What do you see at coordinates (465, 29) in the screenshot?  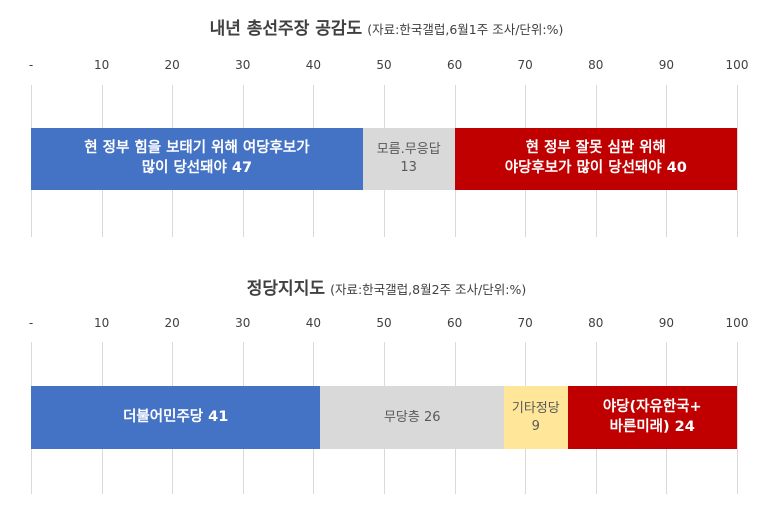 I see `chart-title-source: (자료:한국갤럽,6월1주 조사/단위:%)` at bounding box center [465, 29].